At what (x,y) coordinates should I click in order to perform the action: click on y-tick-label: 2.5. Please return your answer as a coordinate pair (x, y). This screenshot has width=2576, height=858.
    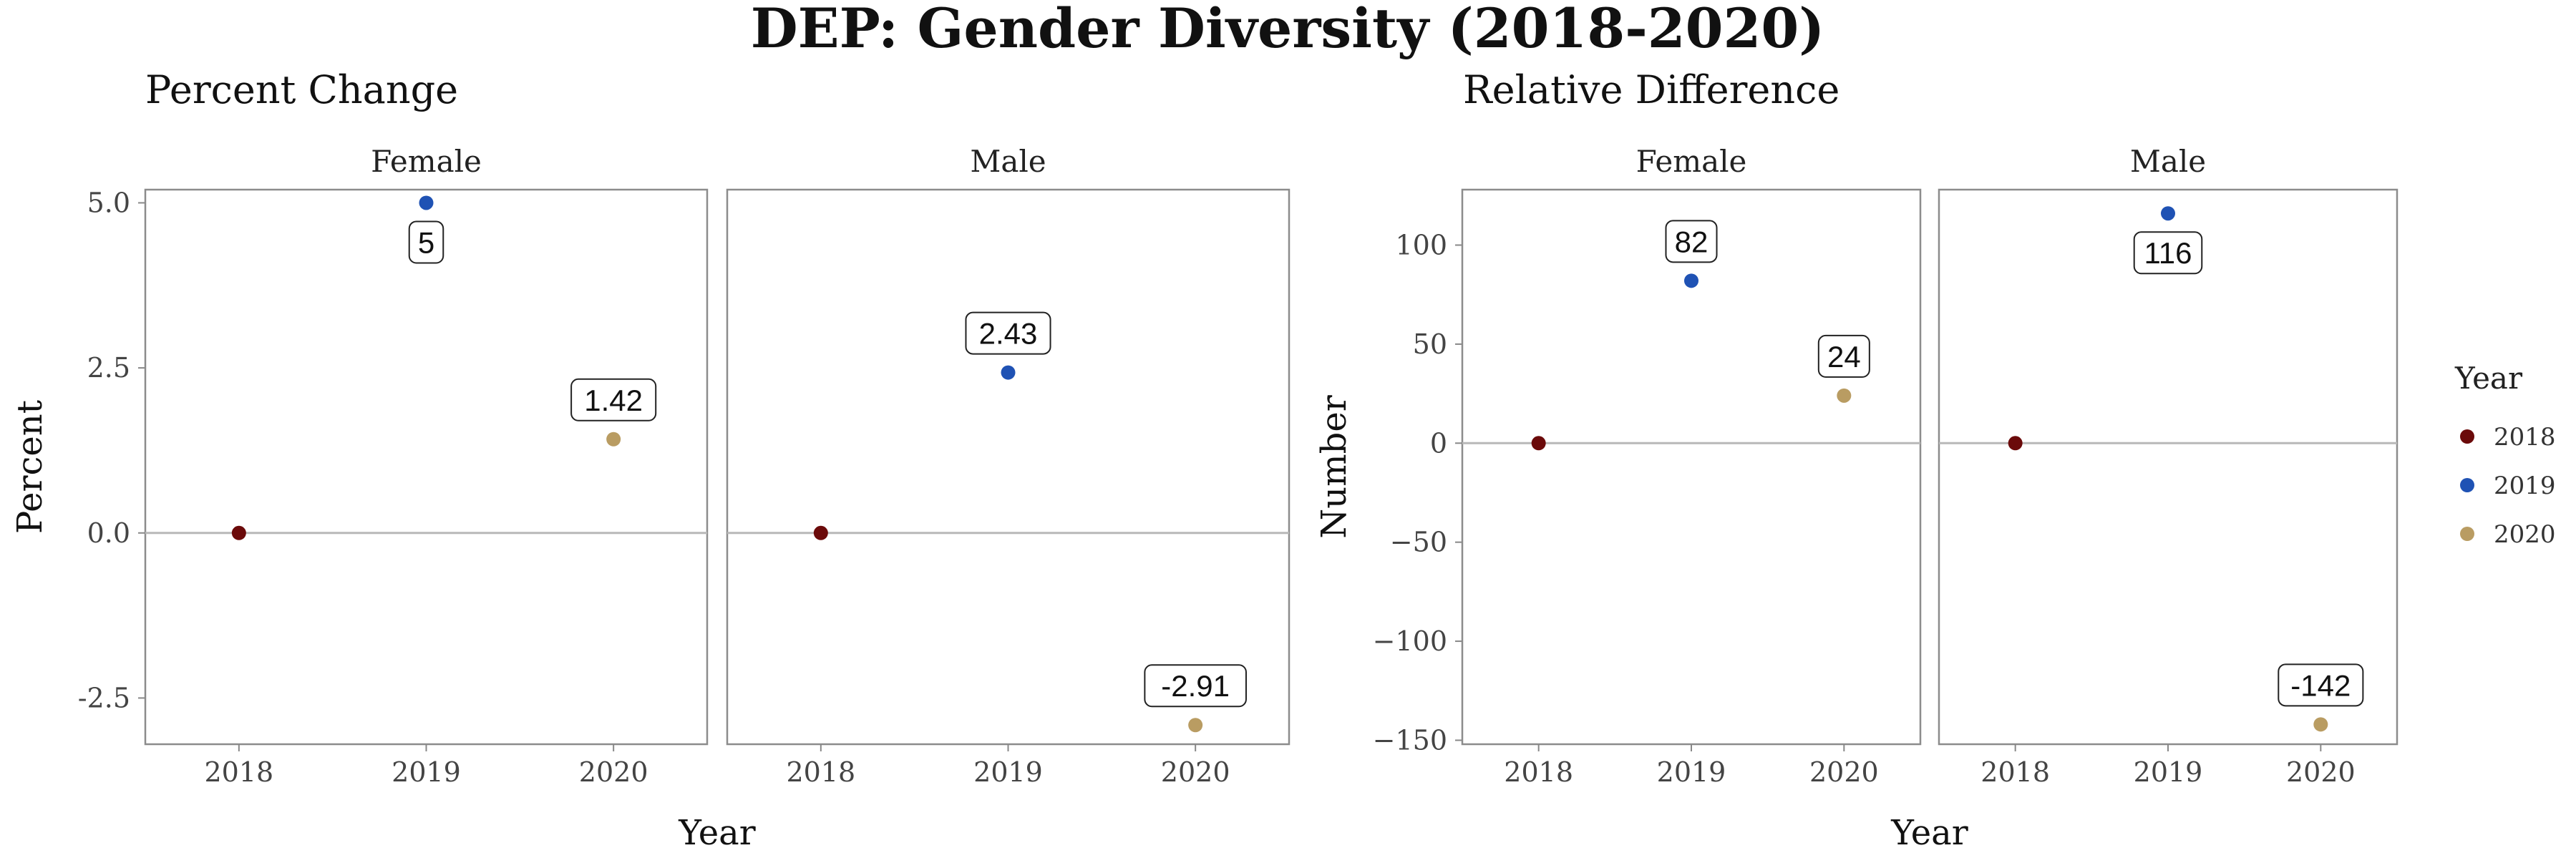
    Looking at the image, I should click on (108, 368).